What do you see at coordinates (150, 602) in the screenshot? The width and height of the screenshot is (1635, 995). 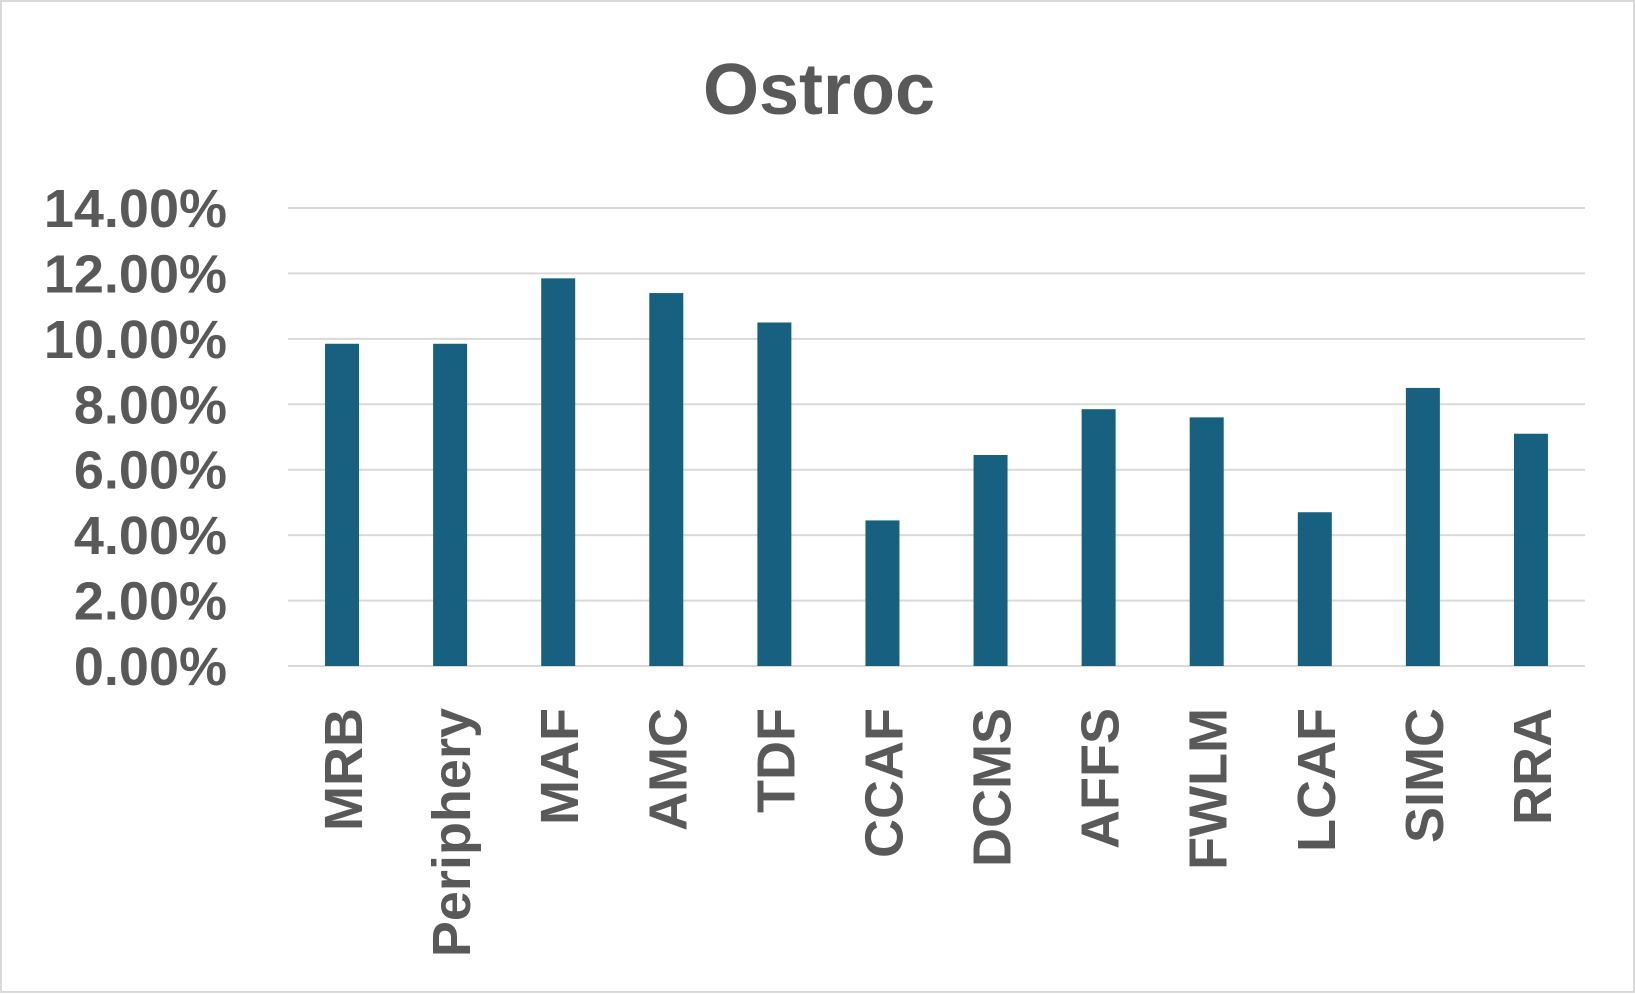 I see `y-tick-label: 2.00%` at bounding box center [150, 602].